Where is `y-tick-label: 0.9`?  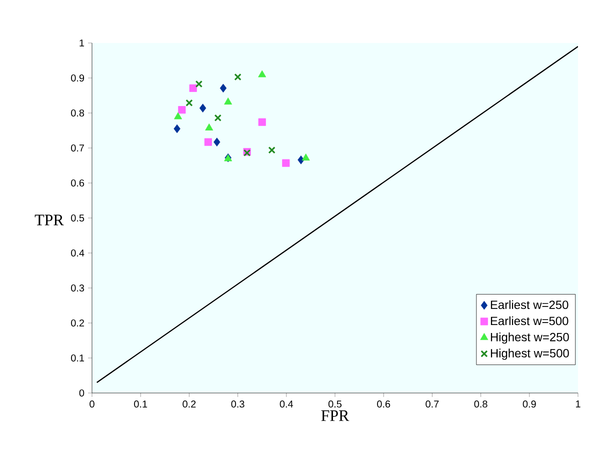 y-tick-label: 0.9 is located at coordinates (77, 78).